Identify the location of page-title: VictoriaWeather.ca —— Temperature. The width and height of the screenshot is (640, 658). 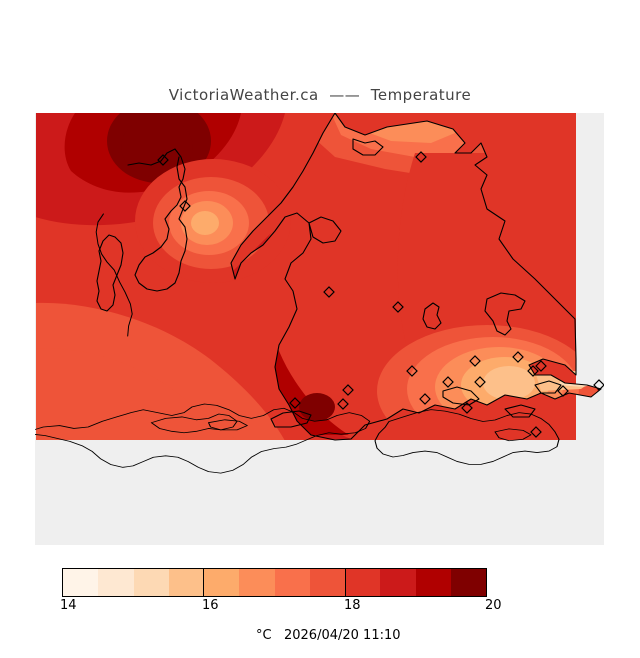
(320, 95).